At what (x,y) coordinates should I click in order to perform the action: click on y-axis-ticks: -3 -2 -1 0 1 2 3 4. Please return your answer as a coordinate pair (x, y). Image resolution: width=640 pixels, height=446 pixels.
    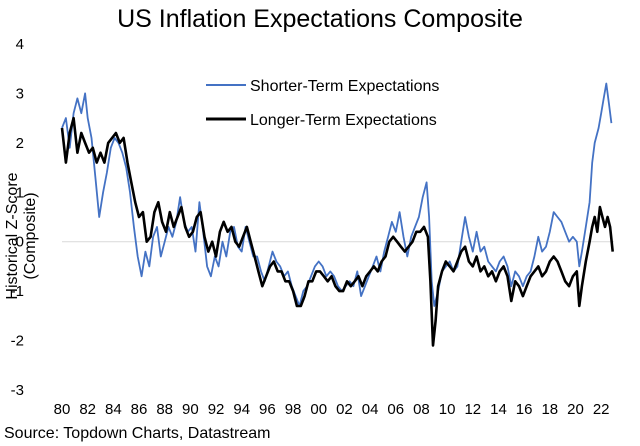
    Looking at the image, I should click on (17, 217).